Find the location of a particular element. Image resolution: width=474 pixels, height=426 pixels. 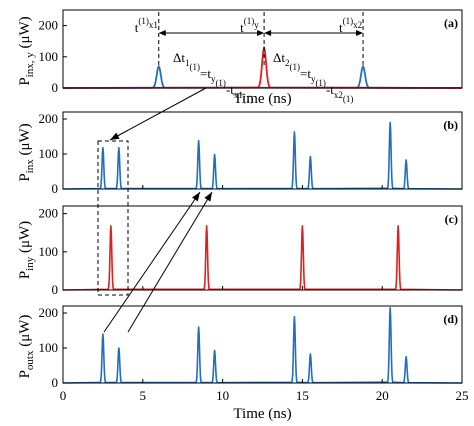

delta2-equation-part: y is located at coordinates (313, 79).